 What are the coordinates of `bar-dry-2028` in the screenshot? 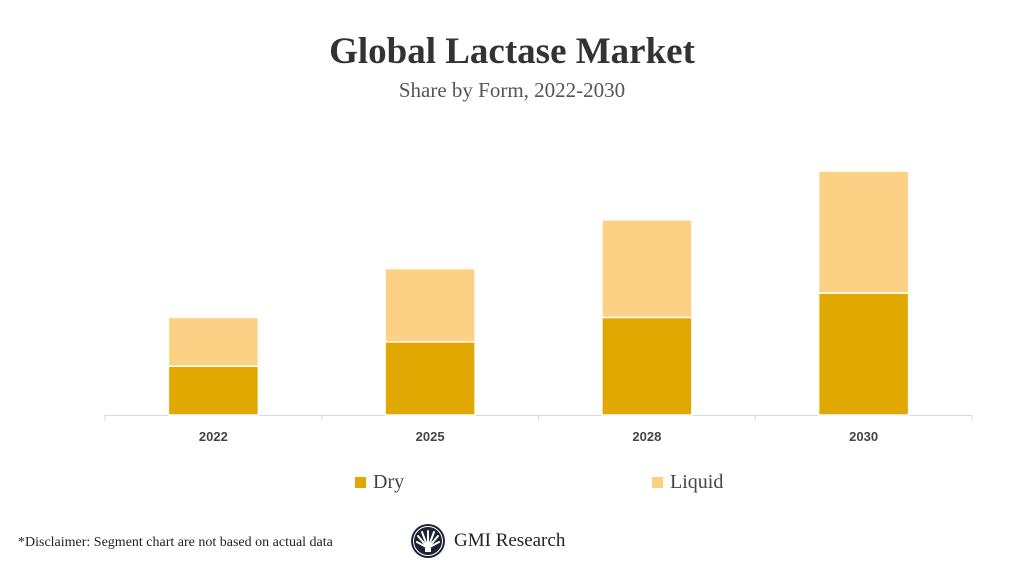 It's located at (647, 366).